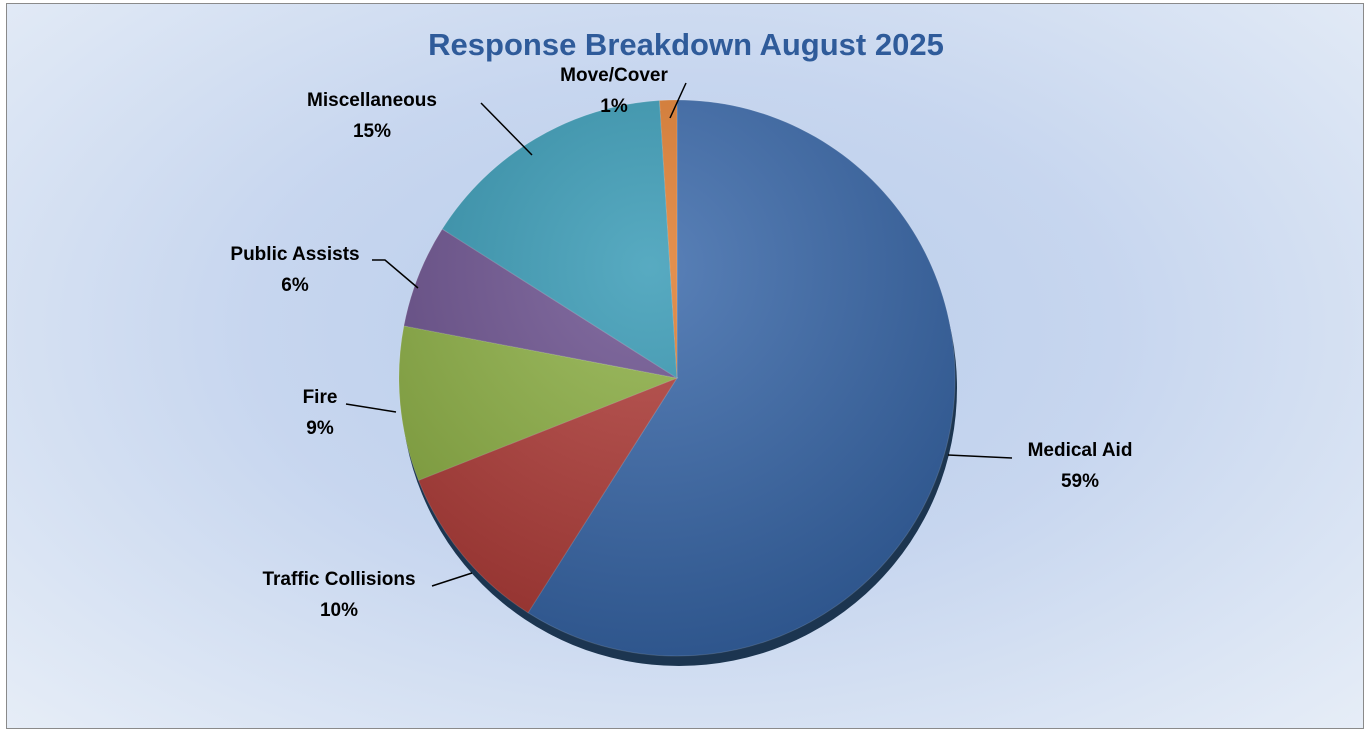  Describe the element at coordinates (338, 579) in the screenshot. I see `slice-name: Traffic Collisions` at that location.